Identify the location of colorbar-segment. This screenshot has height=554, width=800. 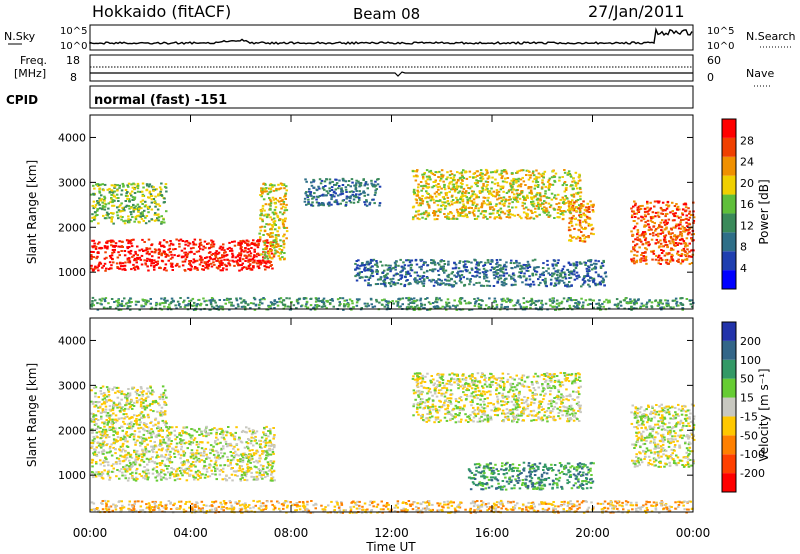
(729, 261).